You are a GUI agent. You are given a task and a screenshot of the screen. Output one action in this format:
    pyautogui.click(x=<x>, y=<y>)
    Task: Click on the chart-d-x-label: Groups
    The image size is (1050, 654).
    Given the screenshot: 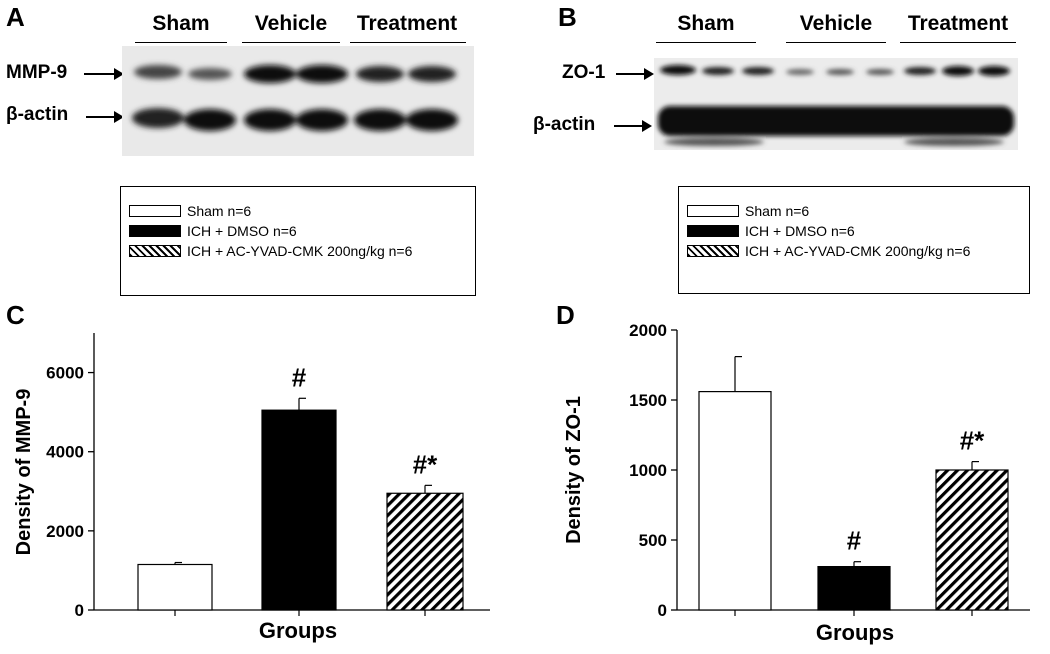 What is the action you would take?
    pyautogui.click(x=855, y=632)
    